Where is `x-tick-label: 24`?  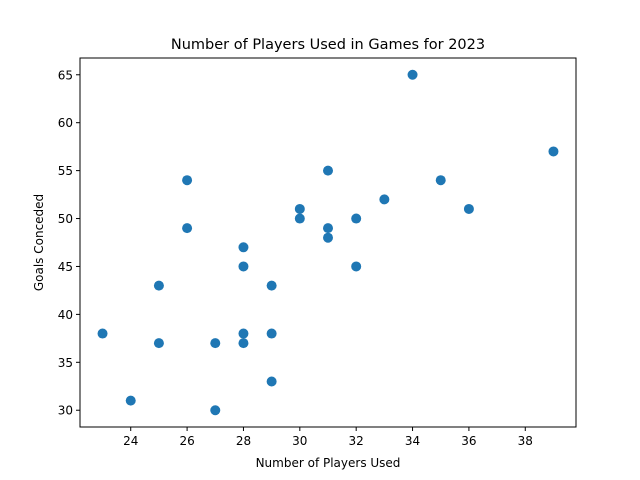
x-tick-label: 24 is located at coordinates (130, 441).